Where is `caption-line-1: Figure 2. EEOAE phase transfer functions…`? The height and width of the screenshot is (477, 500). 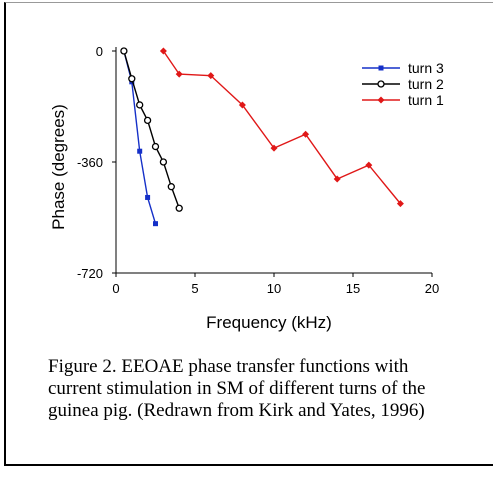 caption-line-1: Figure 2. EEOAE phase transfer functions… is located at coordinates (228, 366).